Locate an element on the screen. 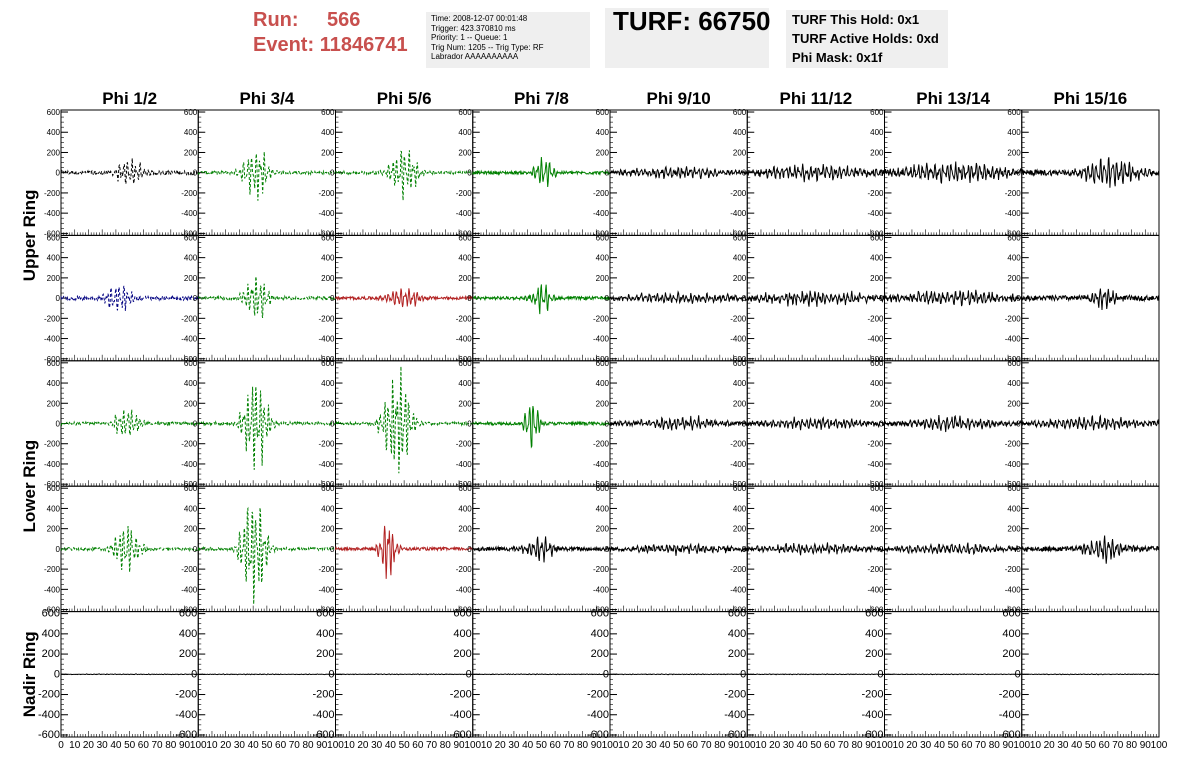 This screenshot has width=1196, height=772. turf-this-hold: TURF This Hold: 0x1 is located at coordinates (856, 19).